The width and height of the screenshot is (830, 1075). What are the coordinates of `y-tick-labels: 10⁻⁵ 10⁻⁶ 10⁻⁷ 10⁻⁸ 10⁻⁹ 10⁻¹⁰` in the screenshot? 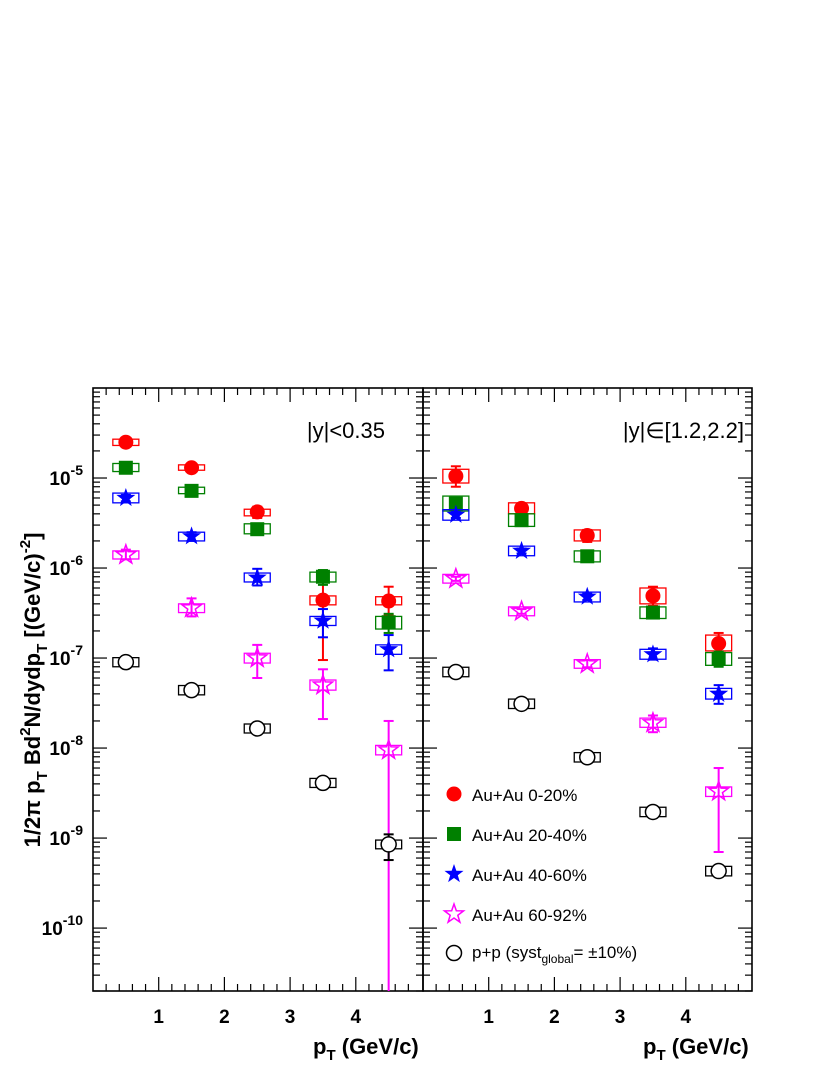 It's located at (63, 701).